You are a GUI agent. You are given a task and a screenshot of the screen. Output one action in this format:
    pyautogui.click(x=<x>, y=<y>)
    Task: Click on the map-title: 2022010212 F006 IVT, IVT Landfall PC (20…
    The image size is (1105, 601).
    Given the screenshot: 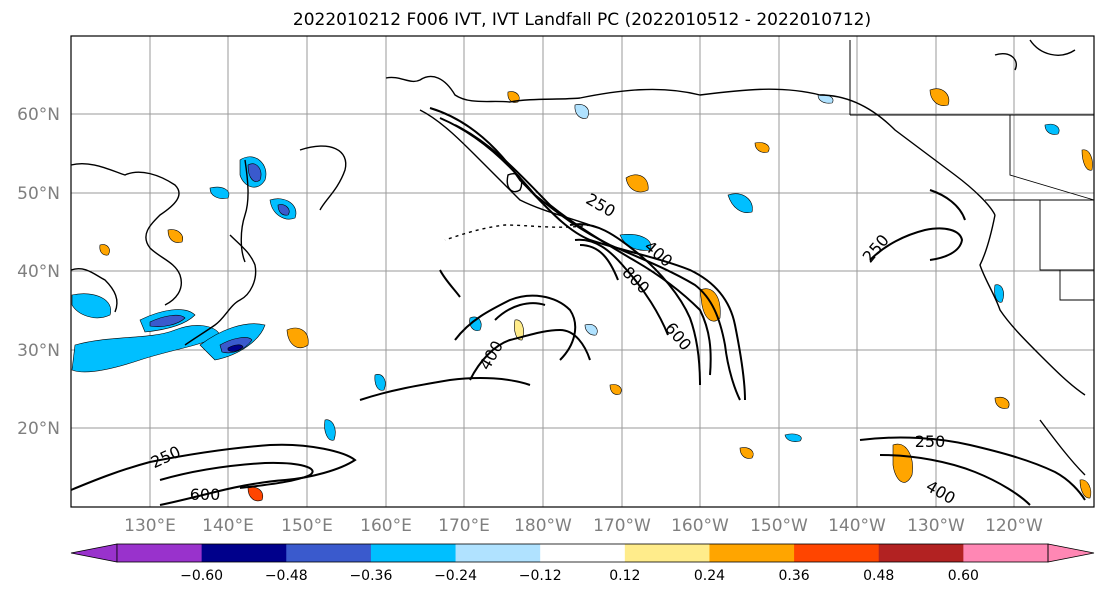 What is the action you would take?
    pyautogui.click(x=582, y=20)
    